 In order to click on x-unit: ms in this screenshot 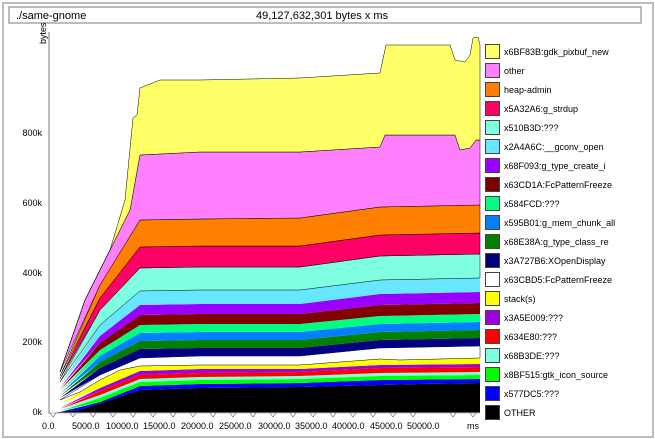, I will do `click(473, 426)`.